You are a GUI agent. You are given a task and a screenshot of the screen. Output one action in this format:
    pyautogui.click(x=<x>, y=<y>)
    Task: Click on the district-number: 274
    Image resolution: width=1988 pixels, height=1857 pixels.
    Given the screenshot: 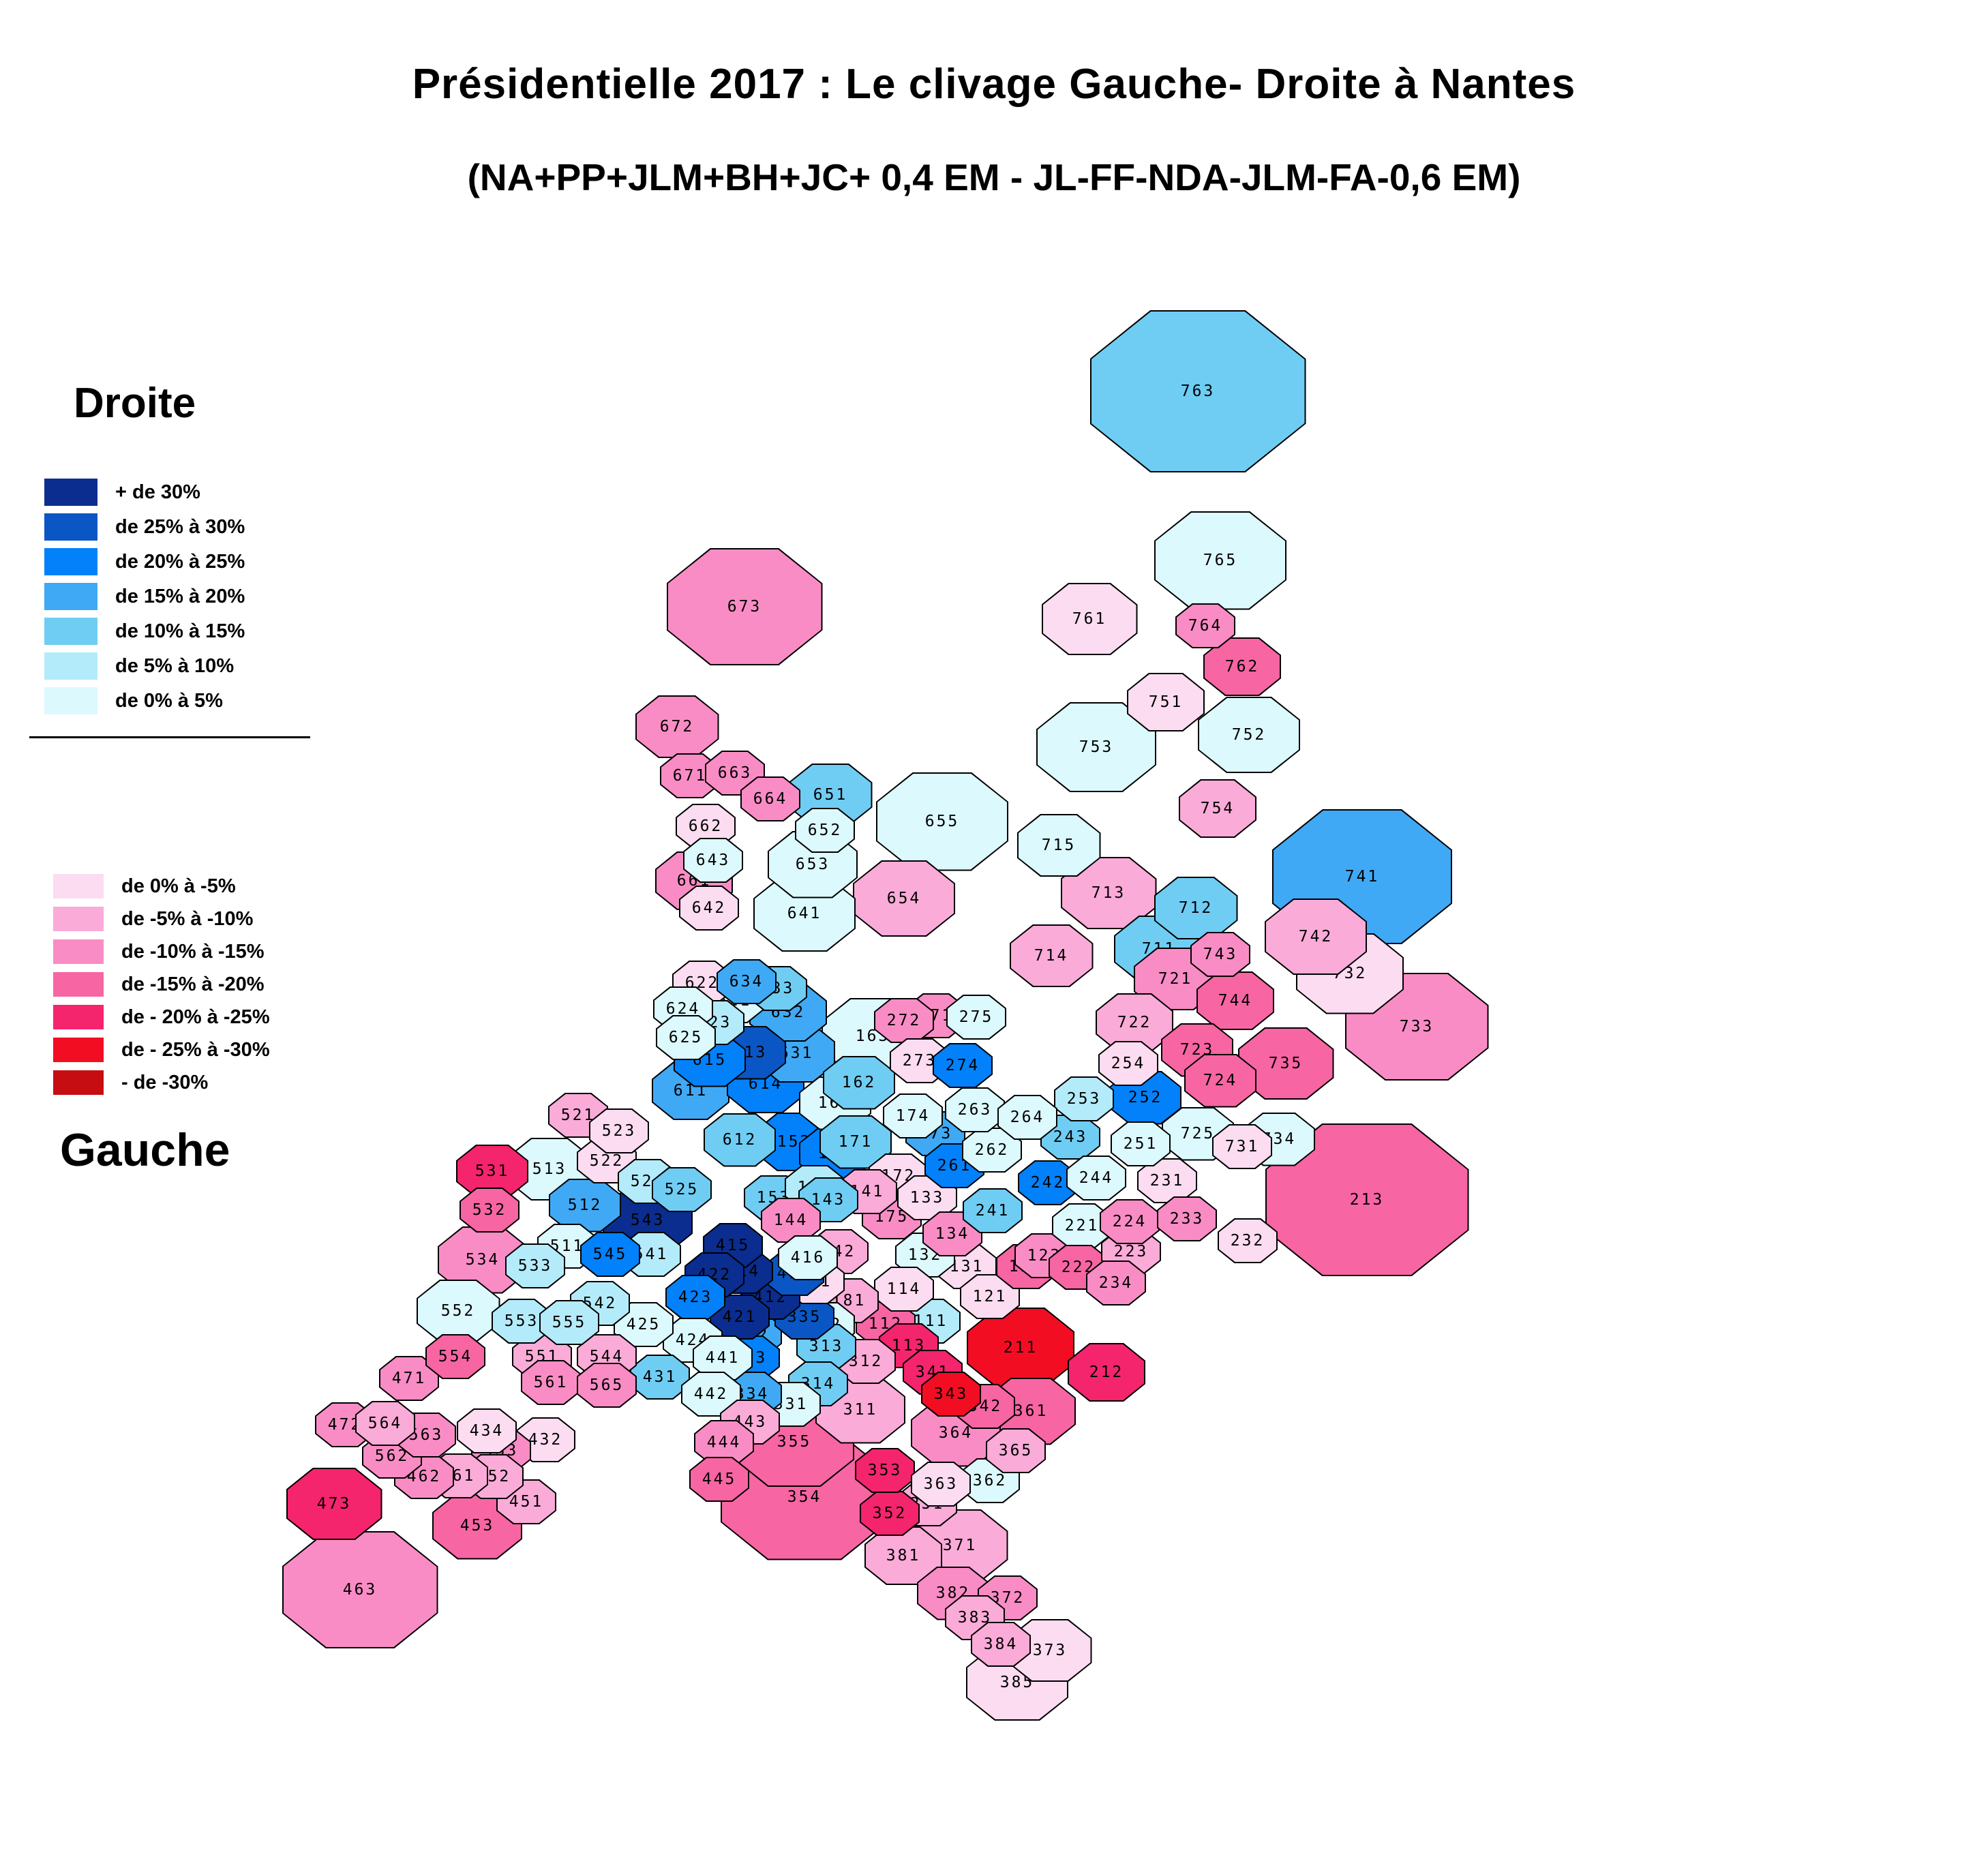 What is the action you would take?
    pyautogui.click(x=963, y=1065)
    